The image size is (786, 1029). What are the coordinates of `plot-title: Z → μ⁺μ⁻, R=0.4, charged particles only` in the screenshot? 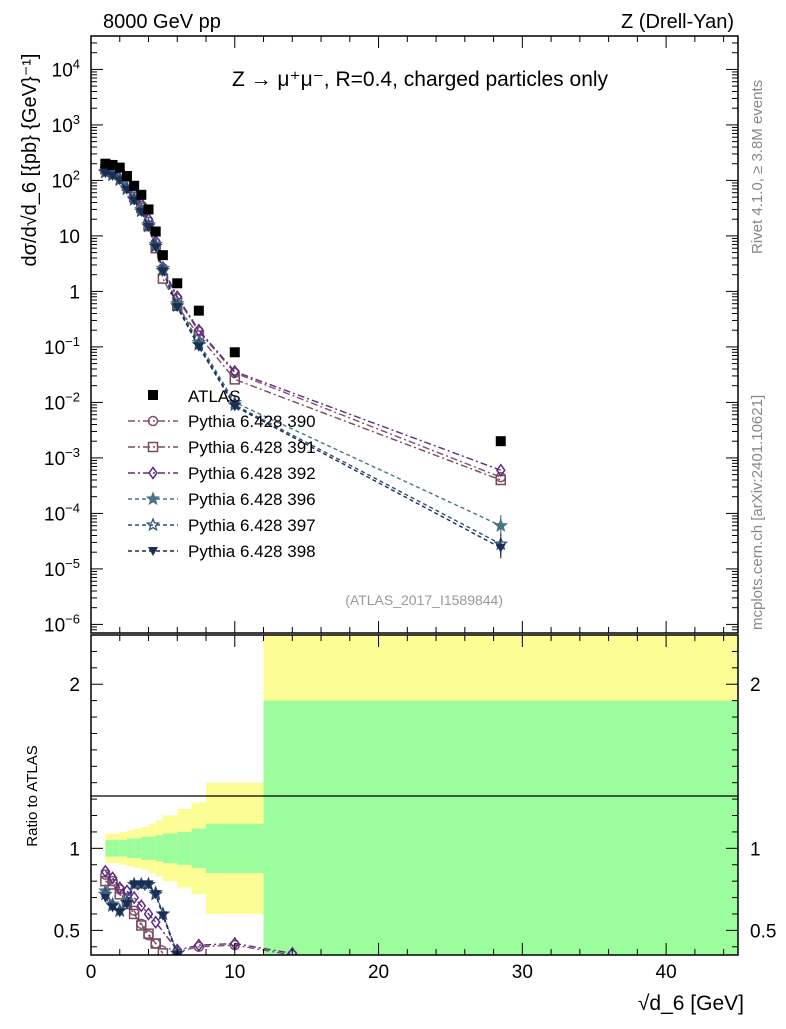 It's located at (420, 79).